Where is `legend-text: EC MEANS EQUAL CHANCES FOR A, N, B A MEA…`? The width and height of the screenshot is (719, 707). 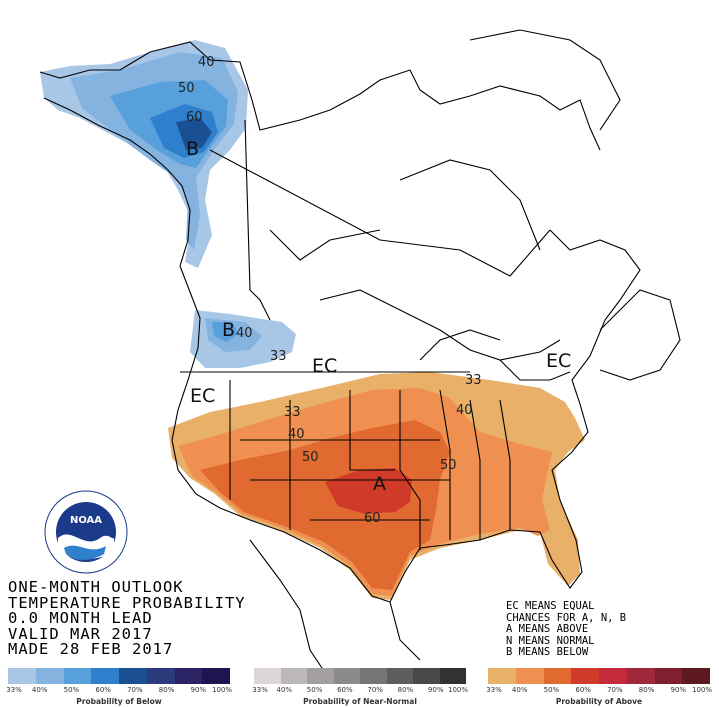
legend-text: EC MEANS EQUAL CHANCES FOR A, N, B A MEA… is located at coordinates (566, 629).